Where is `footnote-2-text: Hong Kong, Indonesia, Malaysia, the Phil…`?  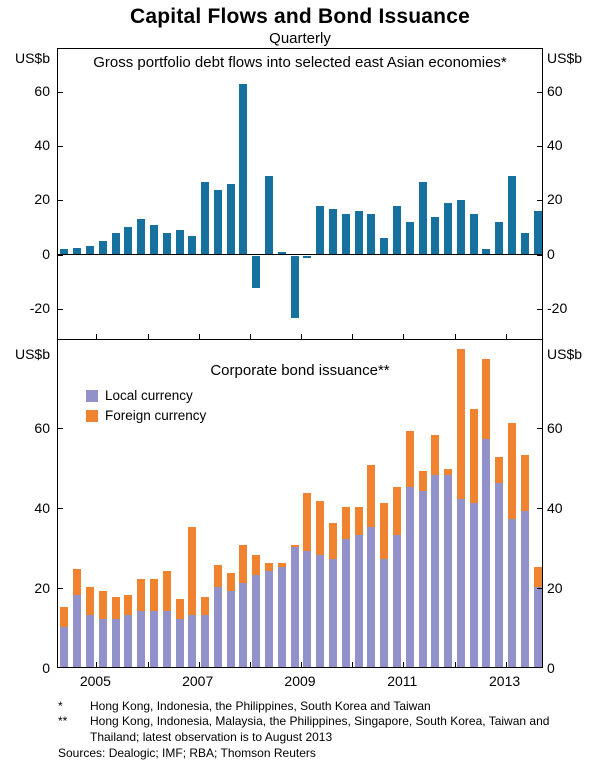 footnote-2-text: Hong Kong, Indonesia, Malaysia, the Phil… is located at coordinates (320, 729).